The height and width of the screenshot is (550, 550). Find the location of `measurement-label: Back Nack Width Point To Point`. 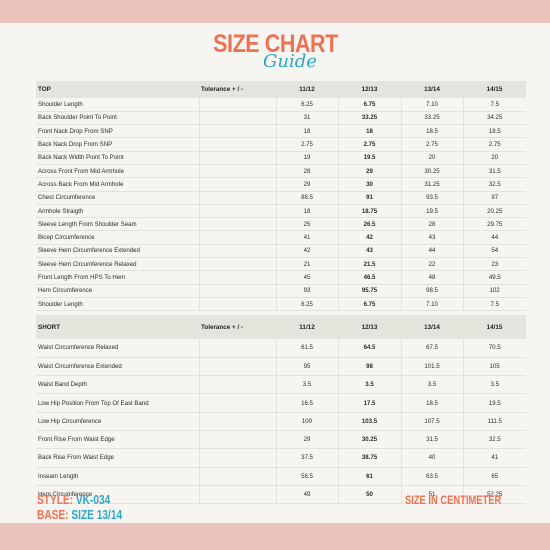

measurement-label: Back Nack Width Point To Point is located at coordinates (117, 158).